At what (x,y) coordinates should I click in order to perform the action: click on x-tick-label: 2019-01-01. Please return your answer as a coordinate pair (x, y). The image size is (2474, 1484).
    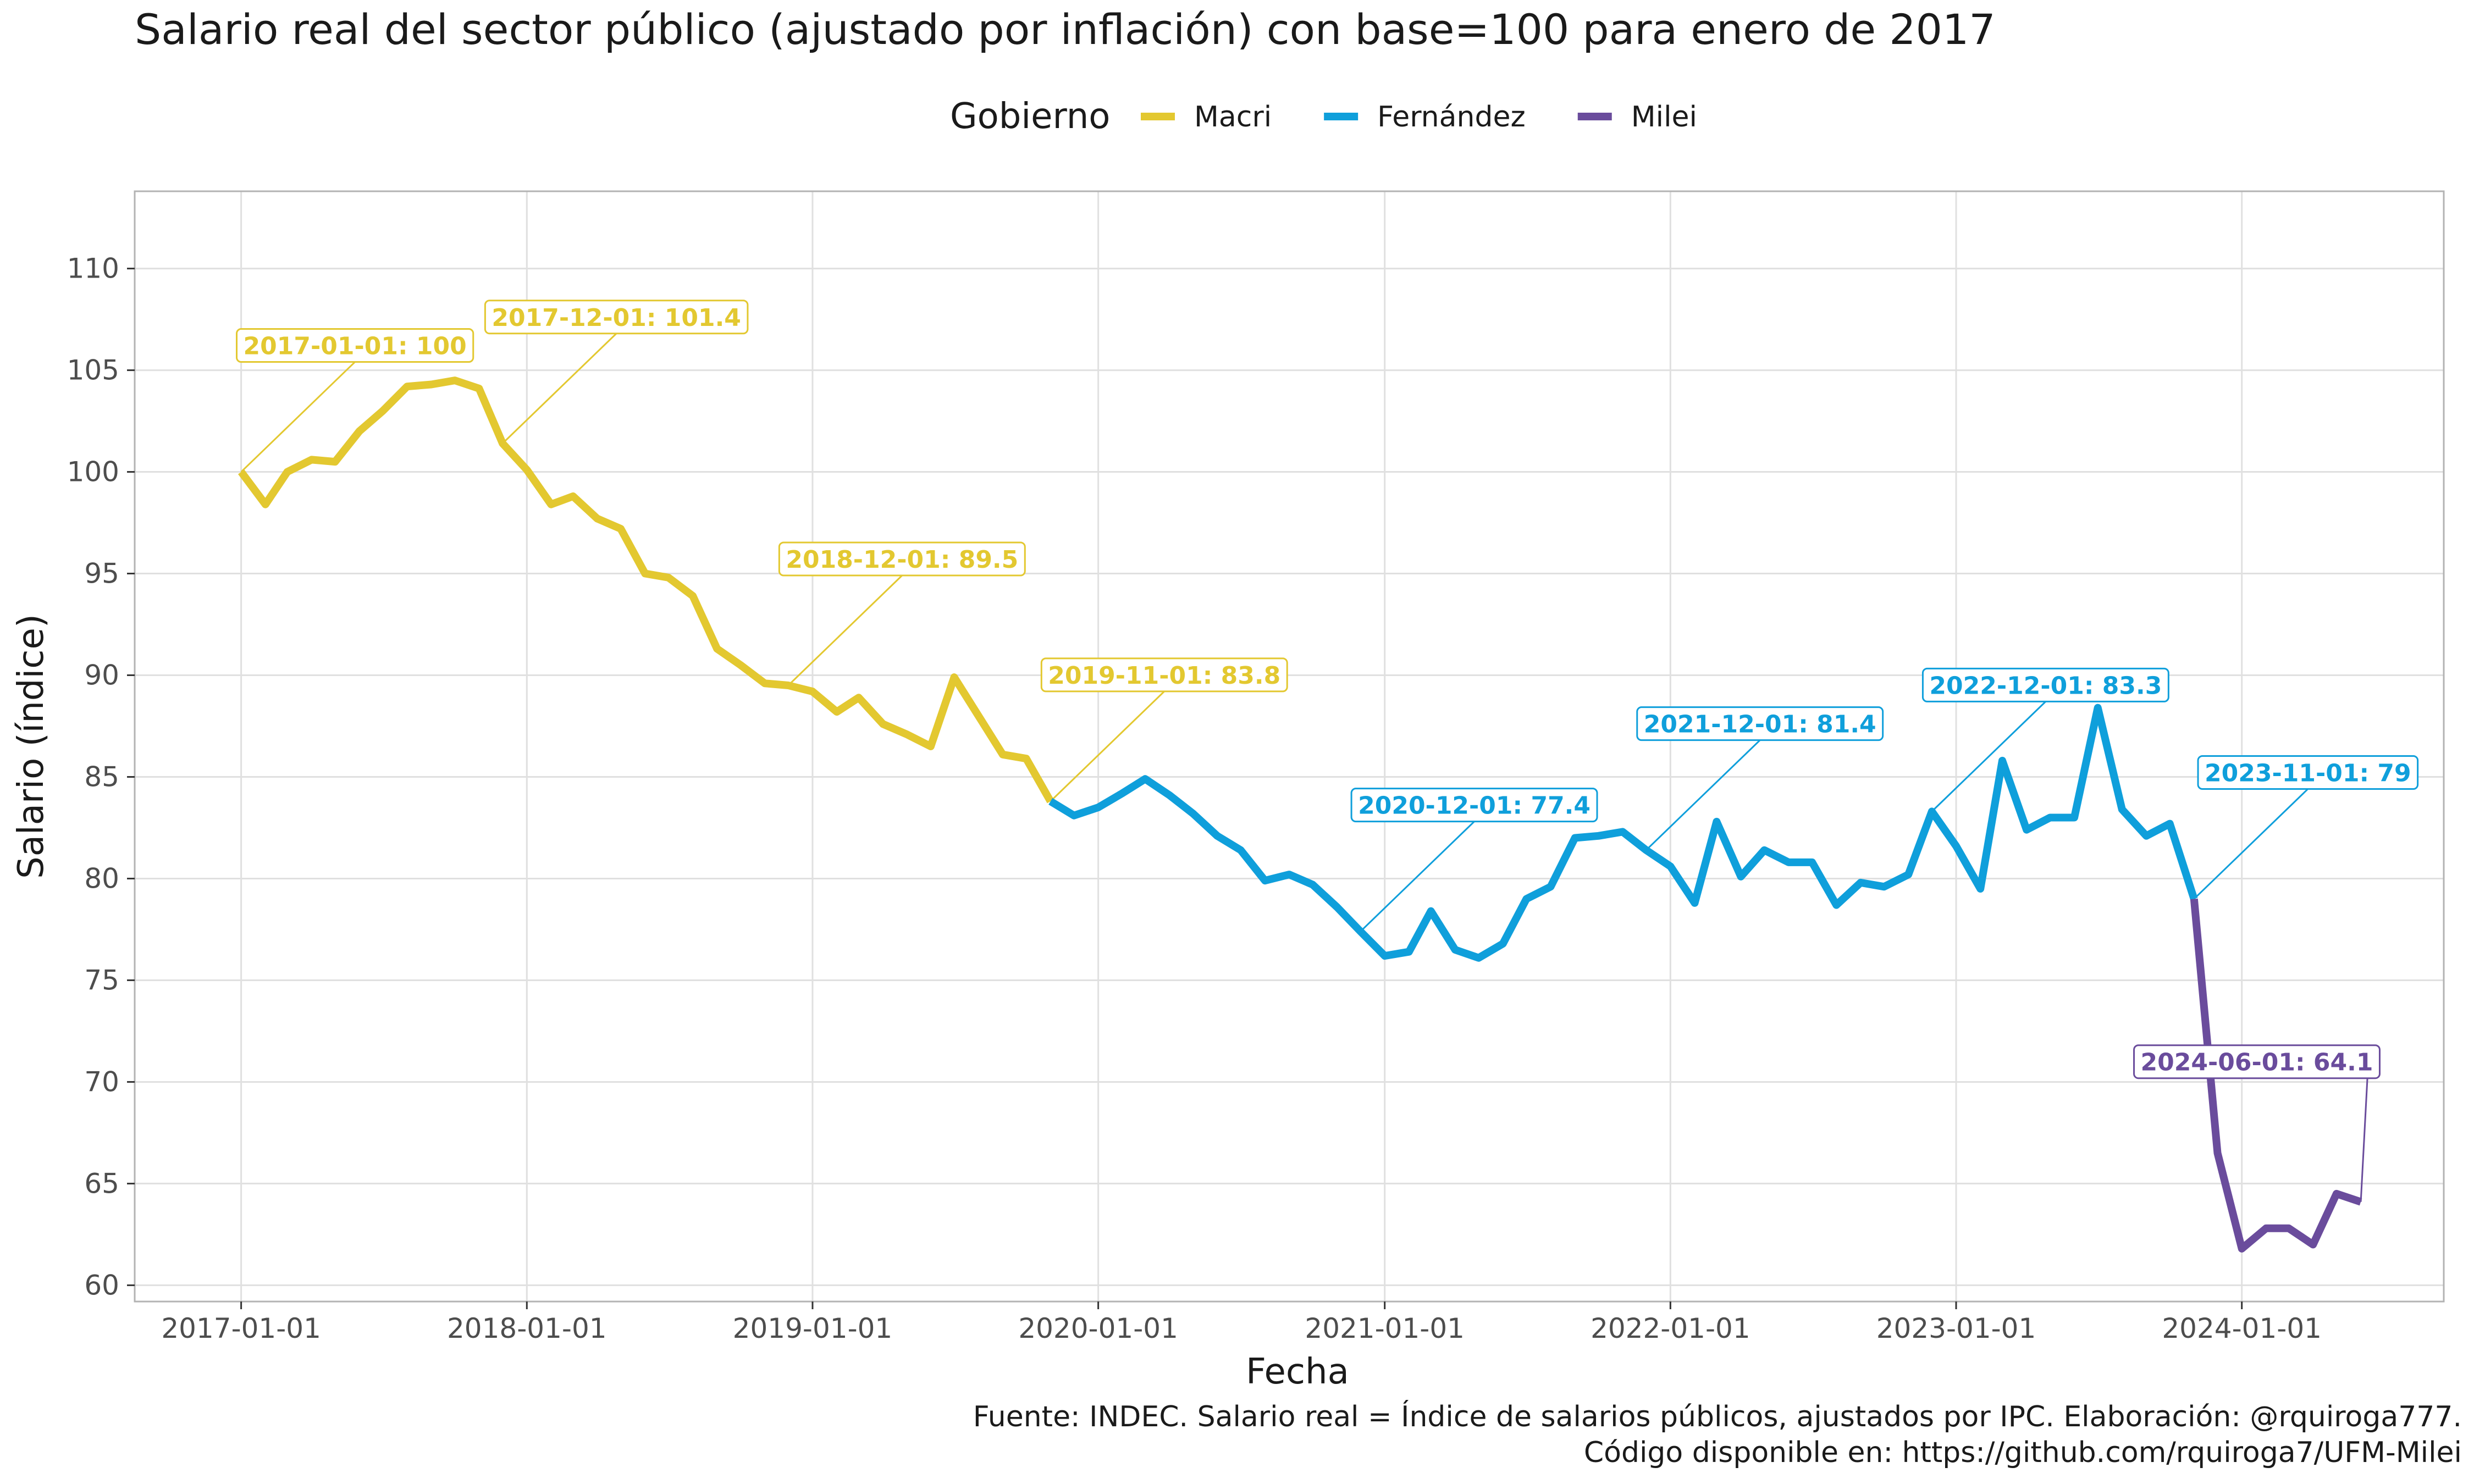
    Looking at the image, I should click on (813, 1328).